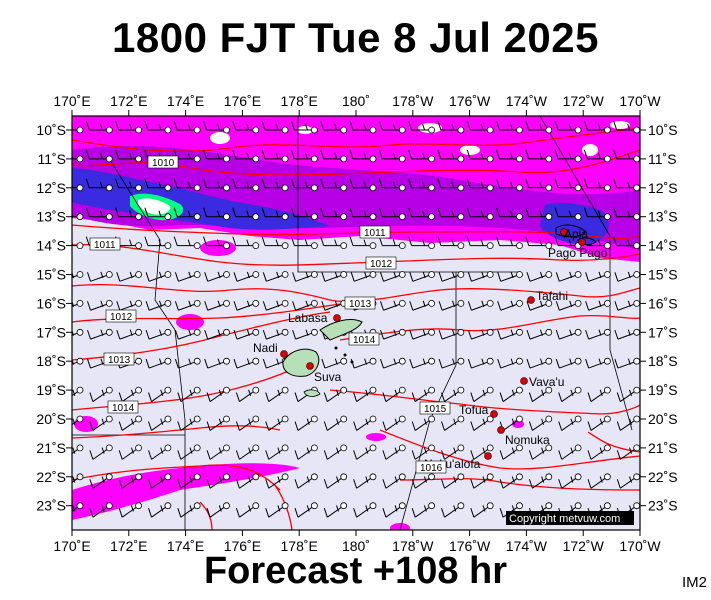  What do you see at coordinates (474, 410) in the screenshot?
I see `city-label: Tofua` at bounding box center [474, 410].